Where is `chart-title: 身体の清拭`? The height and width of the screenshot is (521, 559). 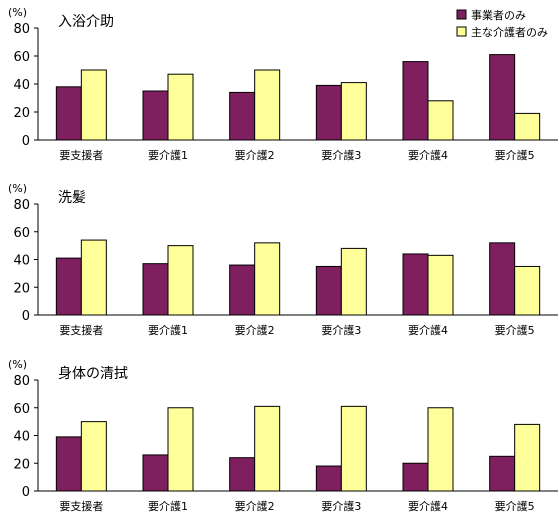
chart-title: 身体の清拭 is located at coordinates (93, 374).